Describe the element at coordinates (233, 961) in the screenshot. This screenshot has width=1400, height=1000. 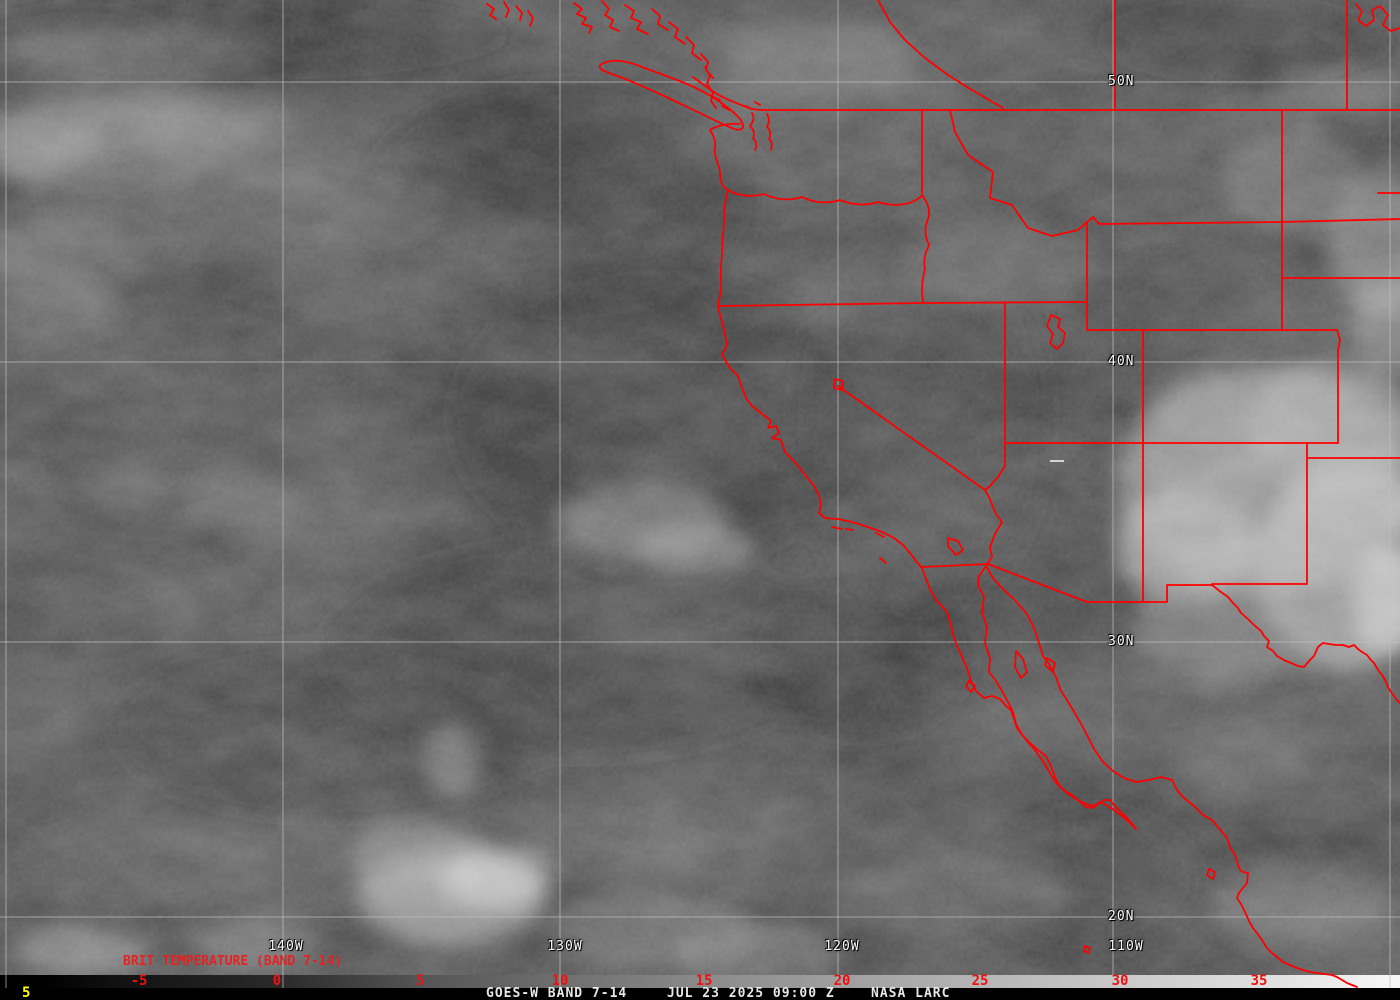
I see `legend-title: BRIT TEMPERATURE (BAND 7-14)` at that location.